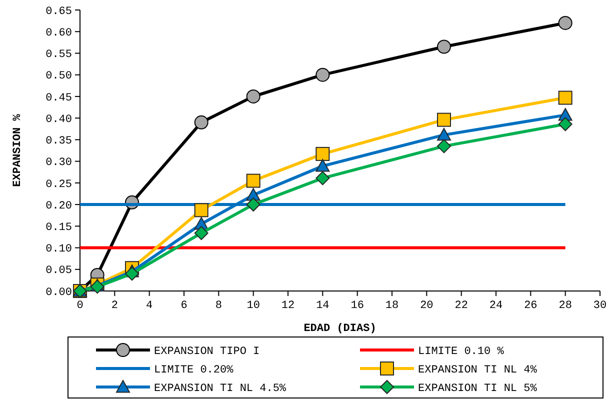 This screenshot has height=401, width=609. What do you see at coordinates (114, 306) in the screenshot?
I see `x-tick-label: 2` at bounding box center [114, 306].